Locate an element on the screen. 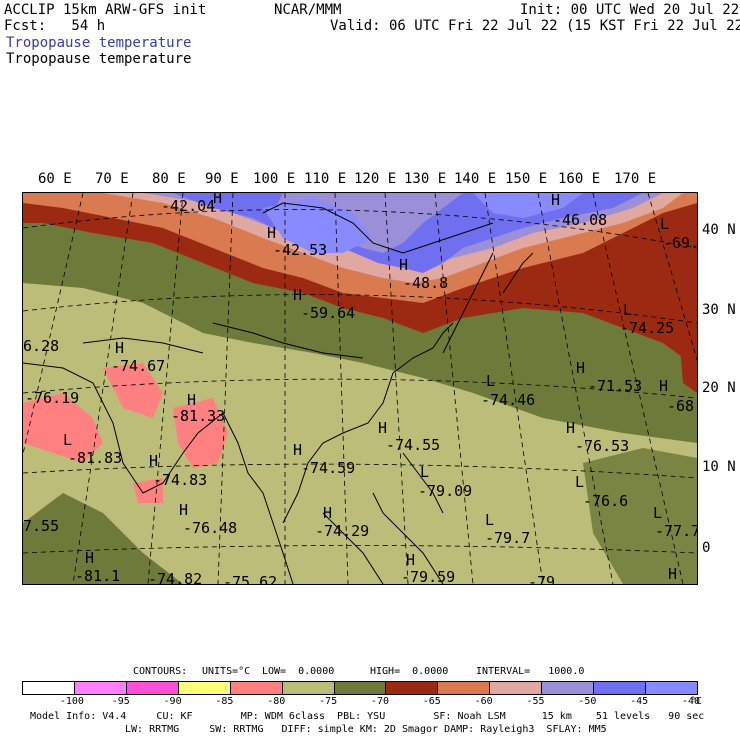  map-value: -74.83 is located at coordinates (180, 480).